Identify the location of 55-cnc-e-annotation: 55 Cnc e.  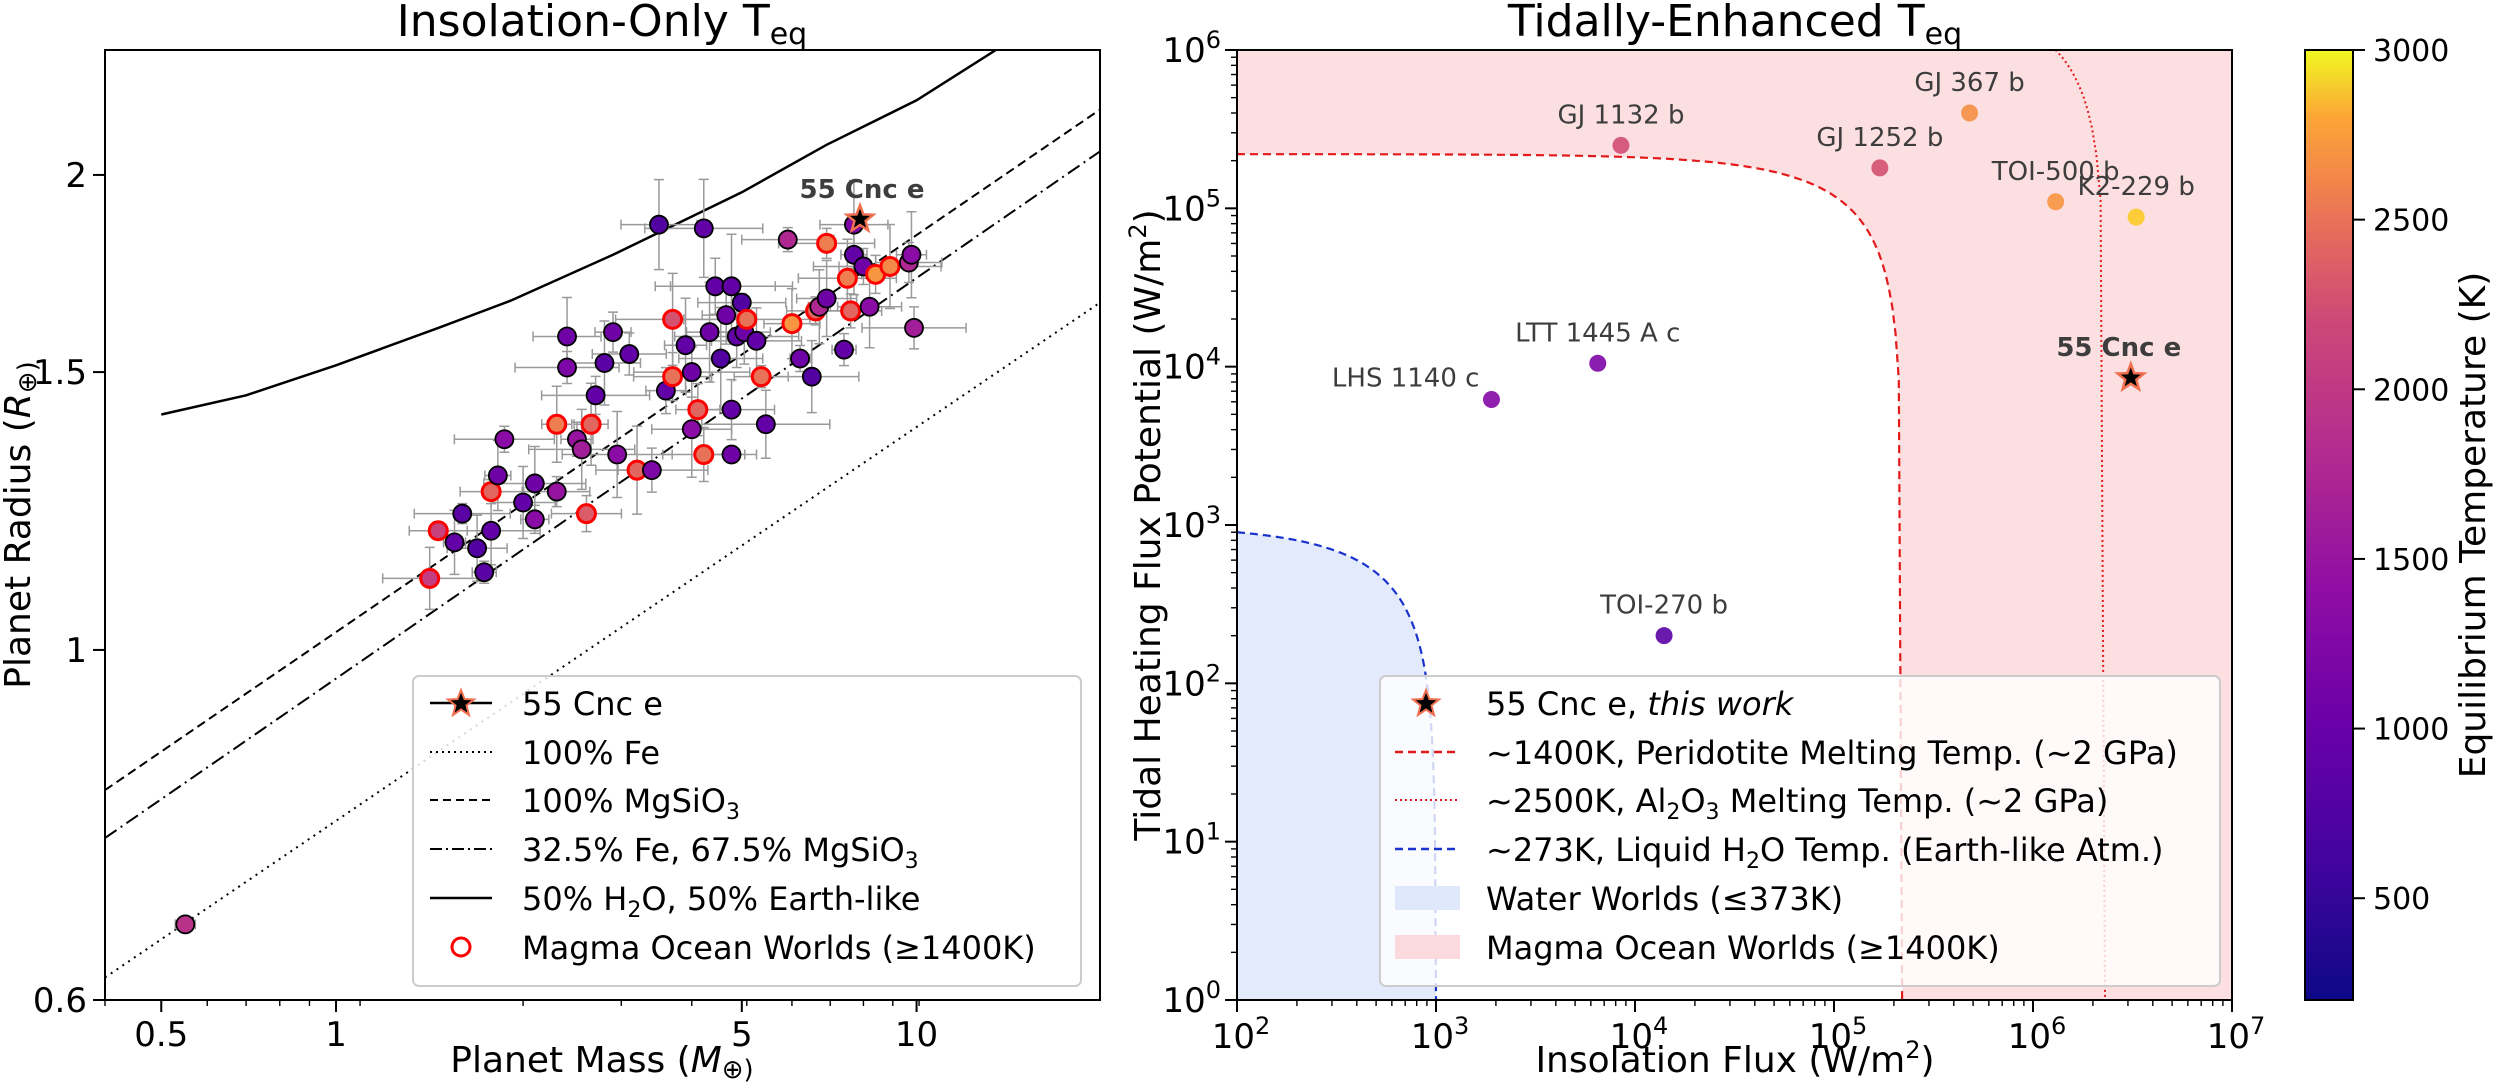
(862, 190).